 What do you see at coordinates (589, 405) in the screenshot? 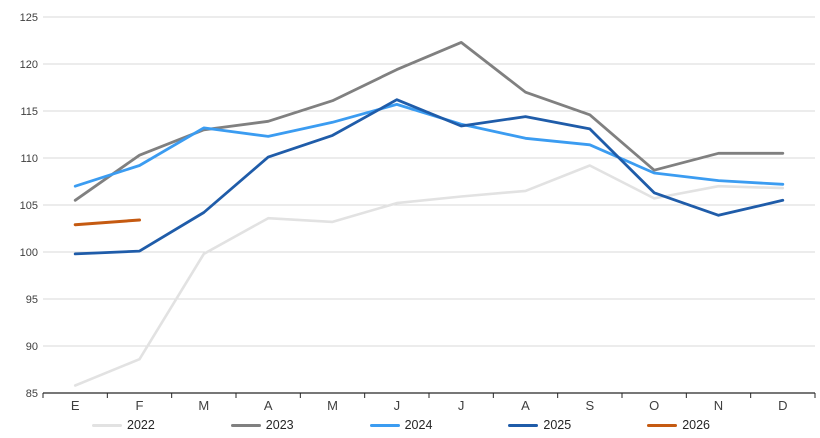
I see `x-tick-label: S` at bounding box center [589, 405].